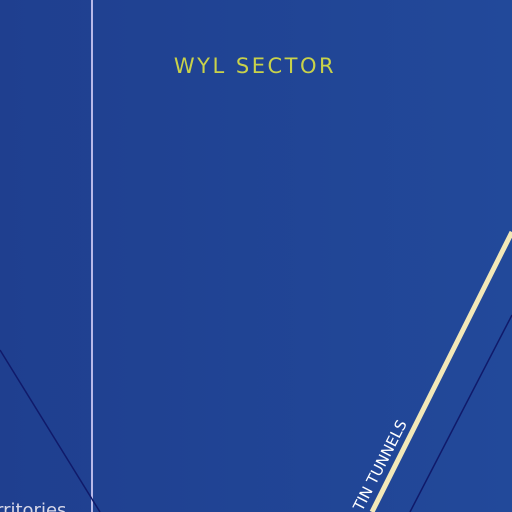  What do you see at coordinates (255, 66) in the screenshot?
I see `sector-label: WYL SECTOR` at bounding box center [255, 66].